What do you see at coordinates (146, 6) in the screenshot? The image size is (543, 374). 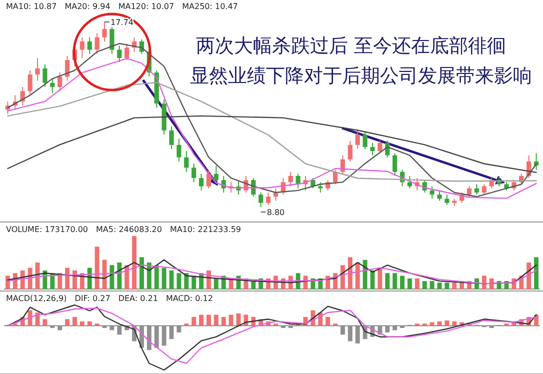 I see `text: MA120: 10.07` at bounding box center [146, 6].